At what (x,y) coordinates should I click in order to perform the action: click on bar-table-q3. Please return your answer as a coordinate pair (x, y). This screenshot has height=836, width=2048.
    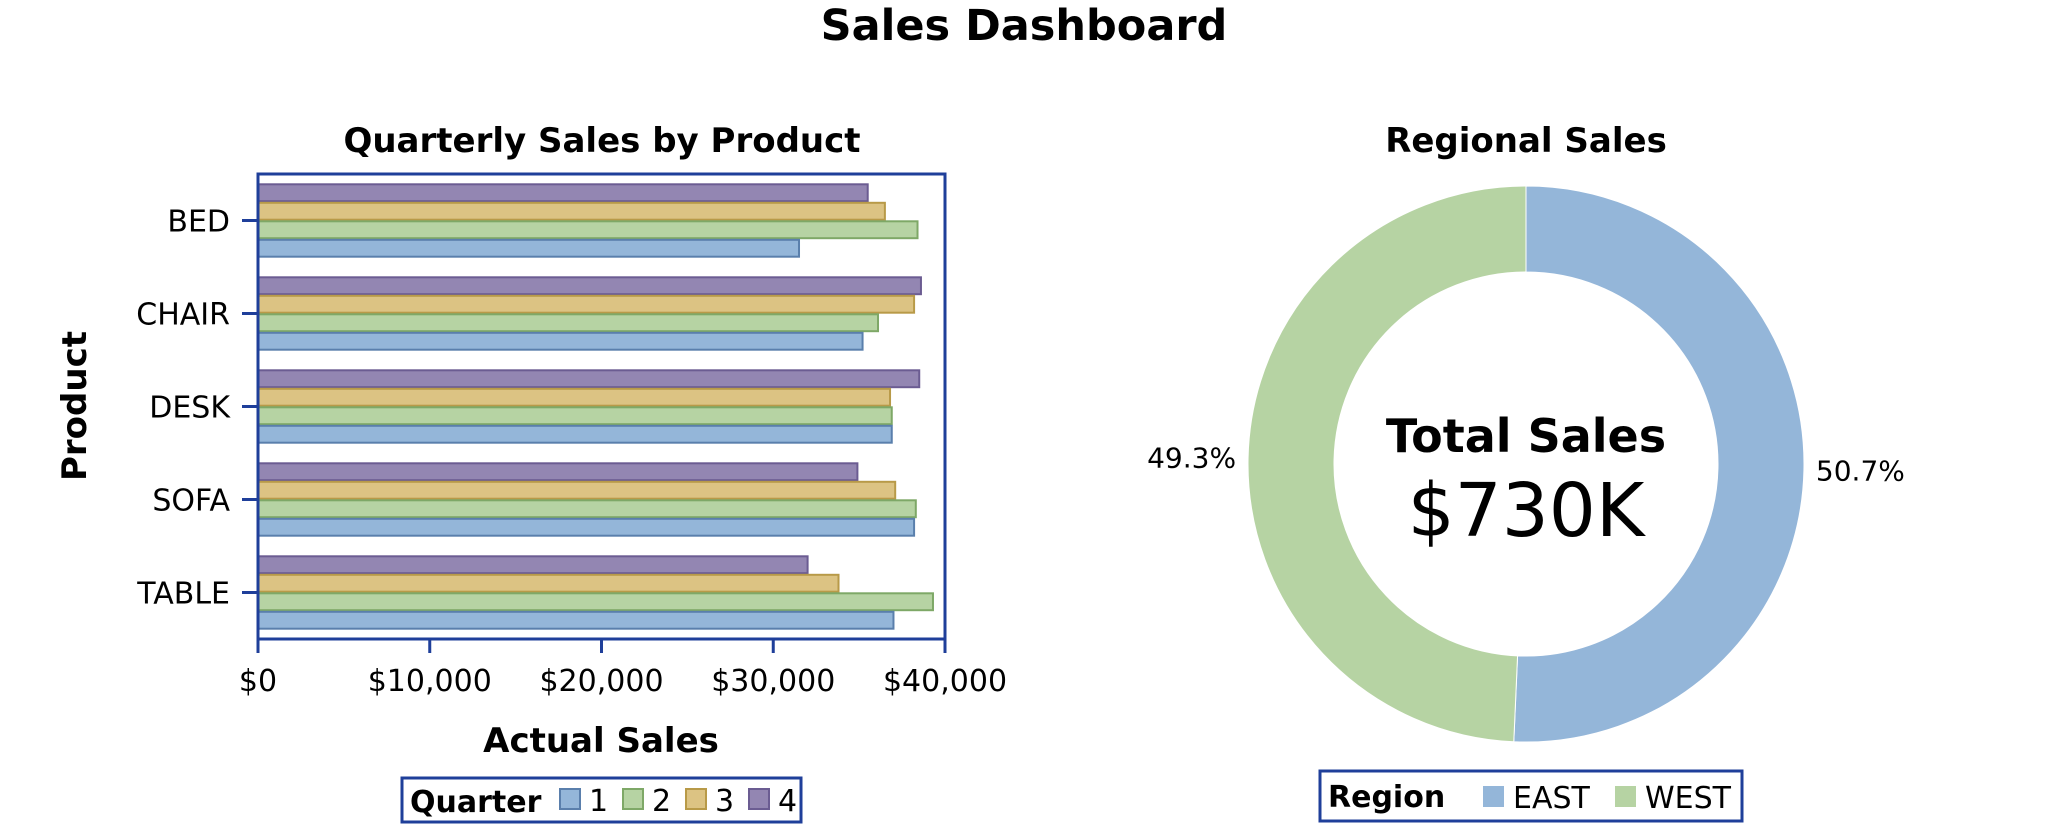
    Looking at the image, I should click on (548, 583).